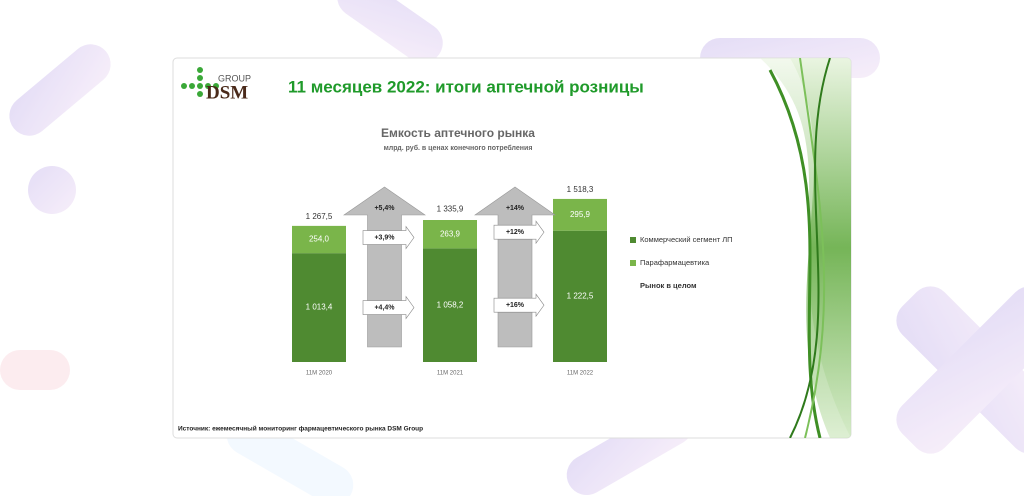 The image size is (1024, 501). I want to click on value-label: 295,9, so click(580, 214).